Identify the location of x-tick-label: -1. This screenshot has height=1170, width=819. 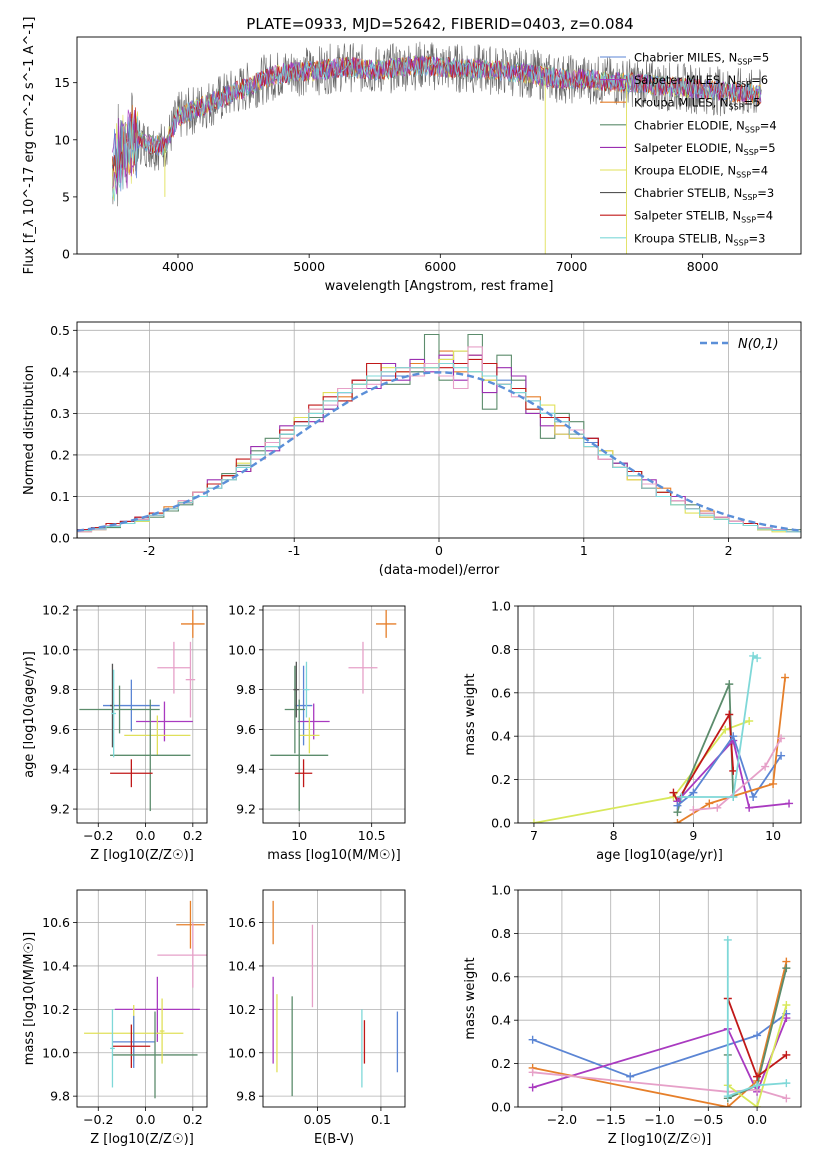
(294, 550).